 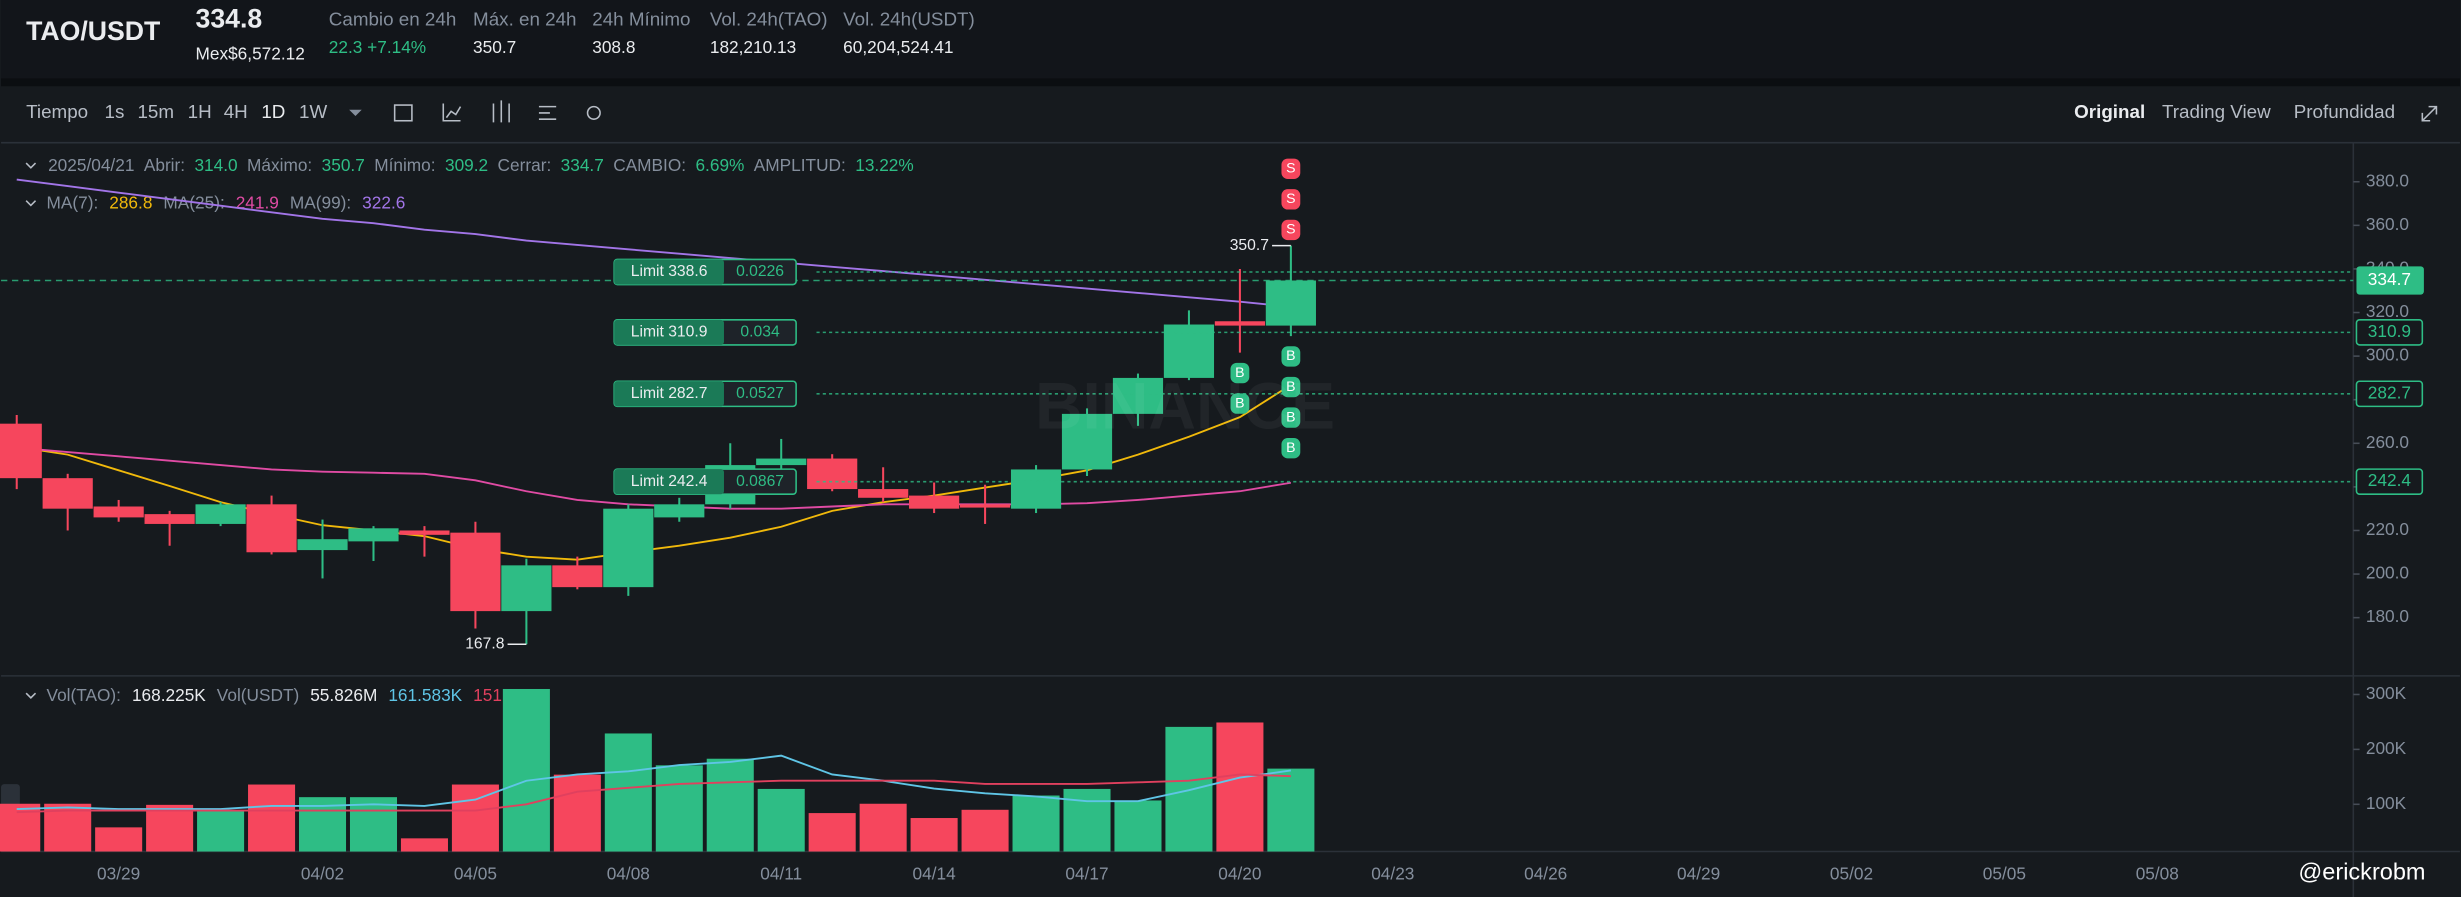 I want to click on indicator-icon, so click(x=452, y=112).